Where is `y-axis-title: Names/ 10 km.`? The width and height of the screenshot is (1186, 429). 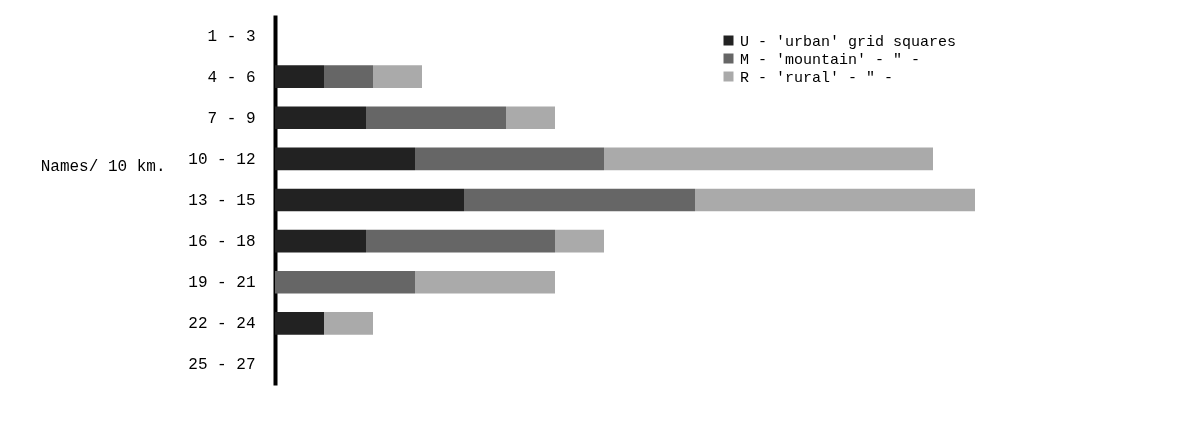
y-axis-title: Names/ 10 km. is located at coordinates (103, 166).